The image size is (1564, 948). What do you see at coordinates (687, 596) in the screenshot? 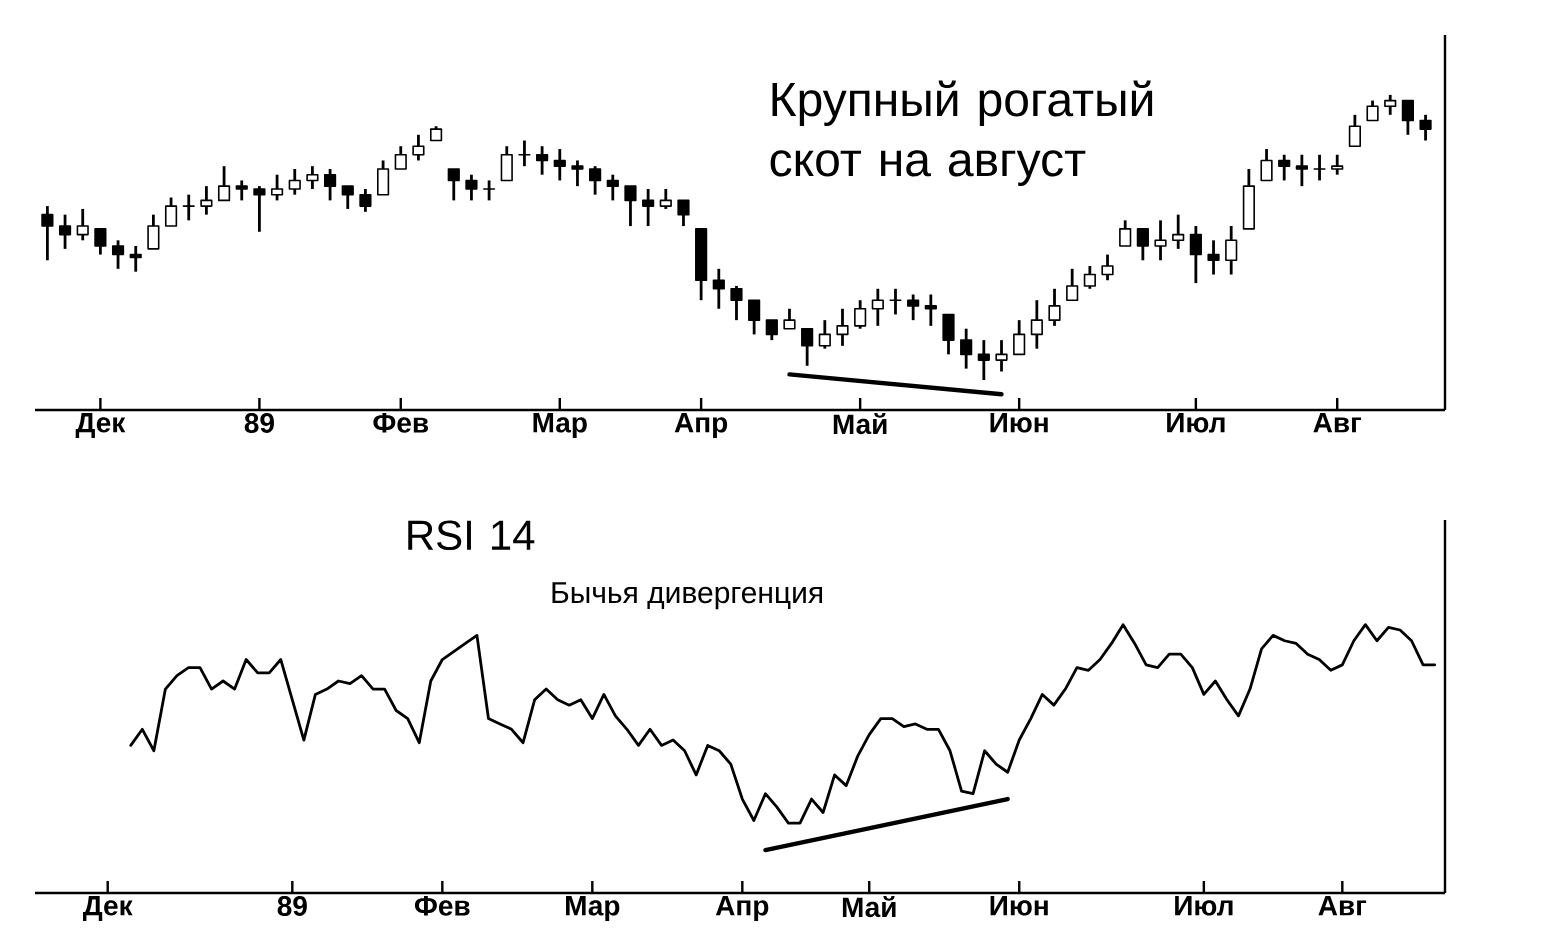
I see `text: Бычья дивергенция` at bounding box center [687, 596].